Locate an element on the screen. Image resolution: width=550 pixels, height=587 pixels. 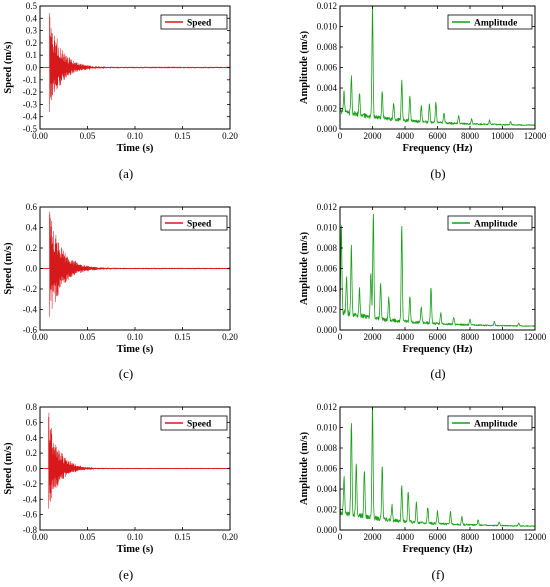
x-axis-label-d: Frequency (Hz) is located at coordinates (437, 349).